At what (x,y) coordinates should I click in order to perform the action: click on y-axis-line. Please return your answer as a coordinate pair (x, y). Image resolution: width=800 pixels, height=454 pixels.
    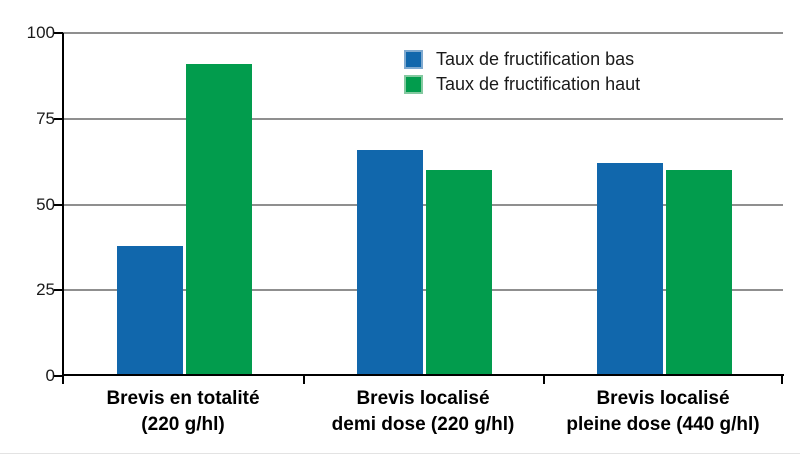
    Looking at the image, I should click on (63, 204).